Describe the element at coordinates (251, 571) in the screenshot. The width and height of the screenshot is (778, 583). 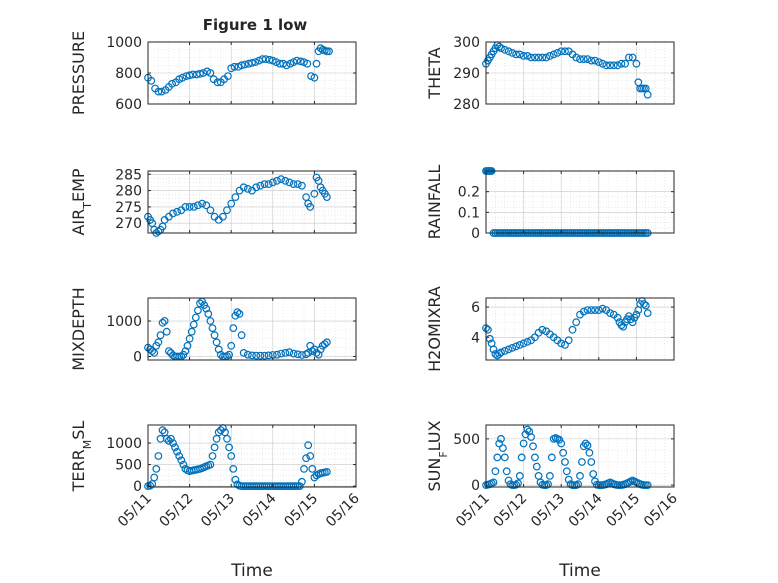
I see `x-axis-label: Time` at that location.